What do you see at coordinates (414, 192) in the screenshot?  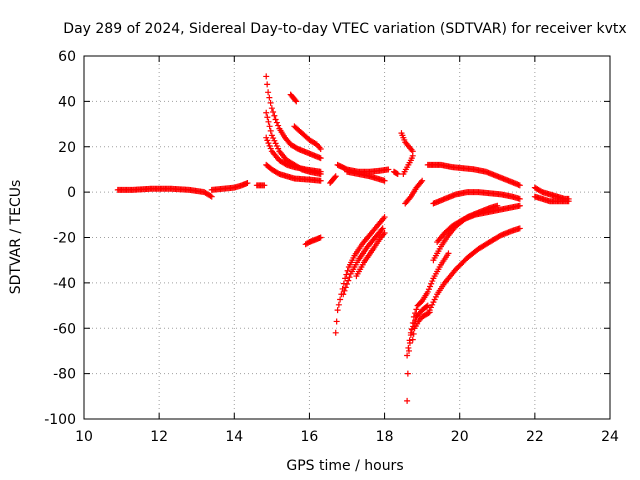 I see `series-late-18.7-low` at bounding box center [414, 192].